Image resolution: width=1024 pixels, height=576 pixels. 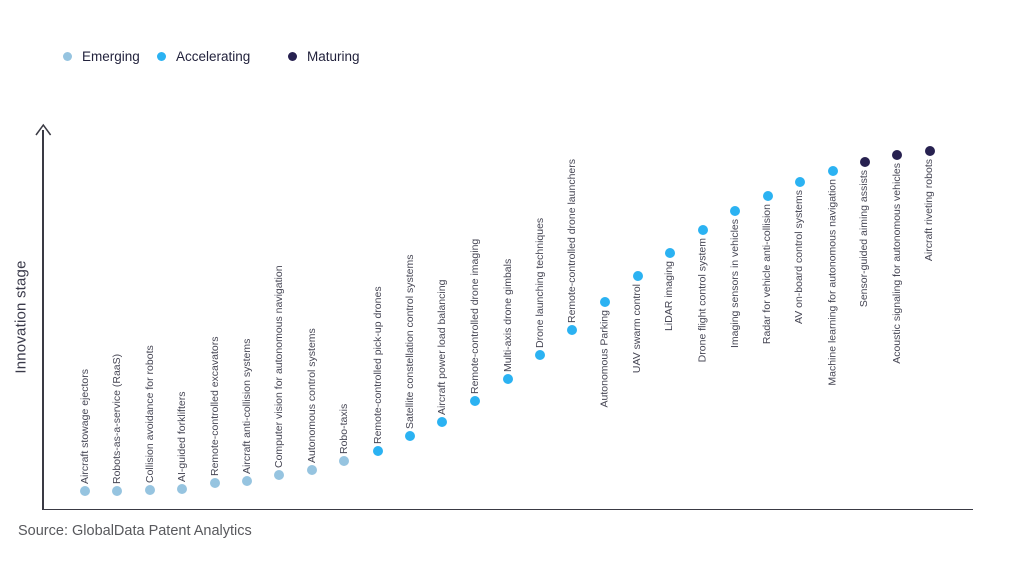 I want to click on data-point-label: AV on-board control systems, so click(x=799, y=257).